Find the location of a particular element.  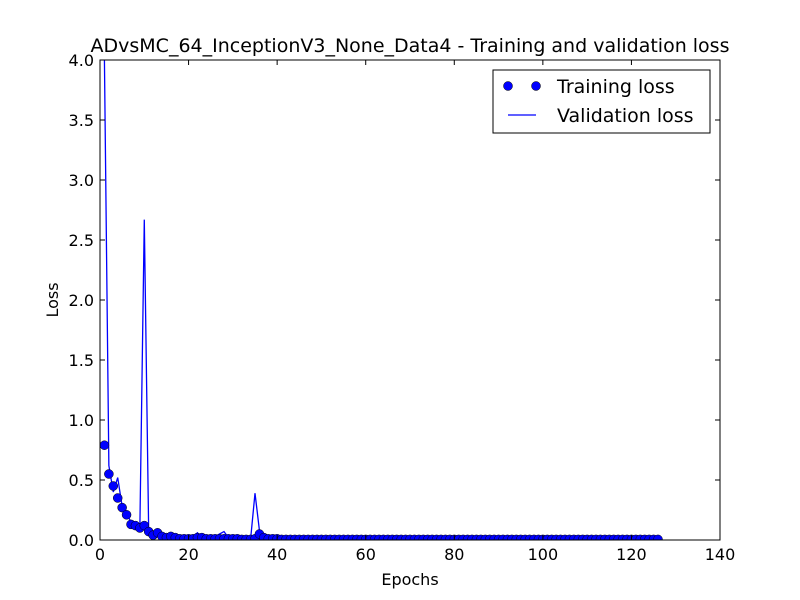

legend: Training loss Validation loss is located at coordinates (601, 101).